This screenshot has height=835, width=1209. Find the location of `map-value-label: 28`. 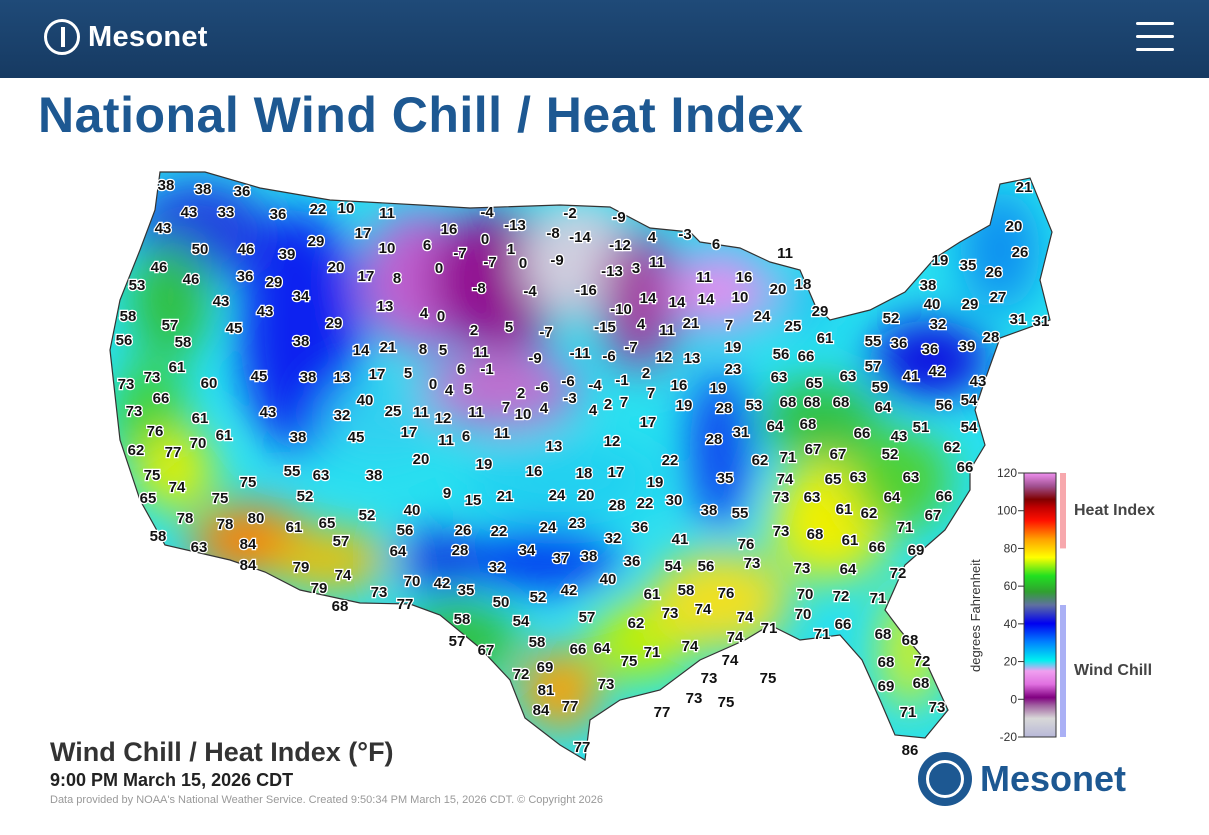

map-value-label: 28 is located at coordinates (991, 337).